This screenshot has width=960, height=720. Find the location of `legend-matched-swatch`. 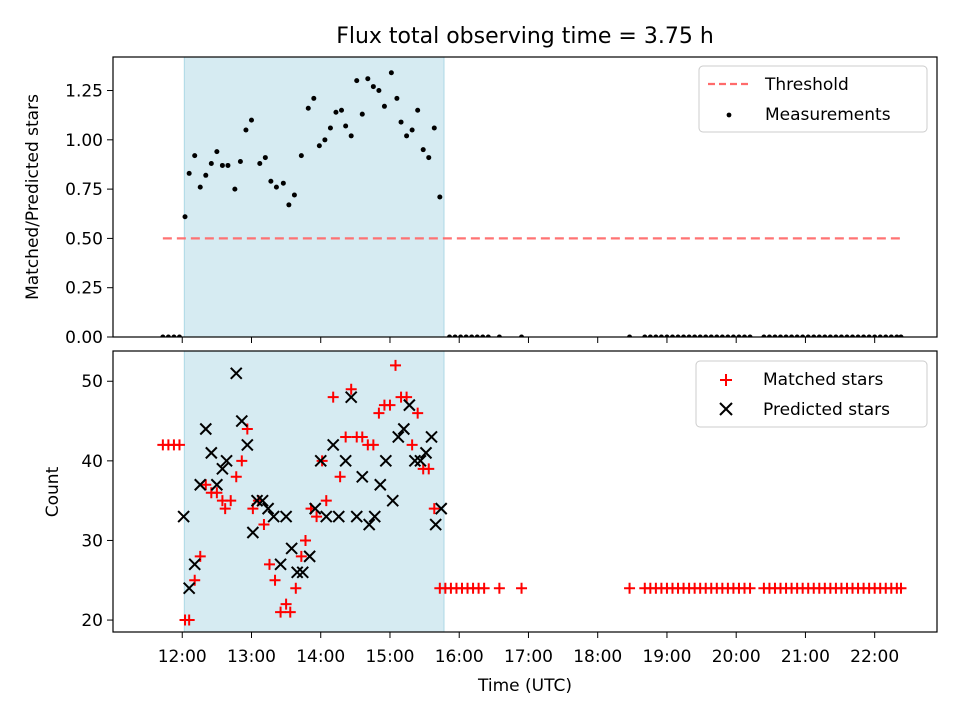

legend-matched-swatch is located at coordinates (726, 380).